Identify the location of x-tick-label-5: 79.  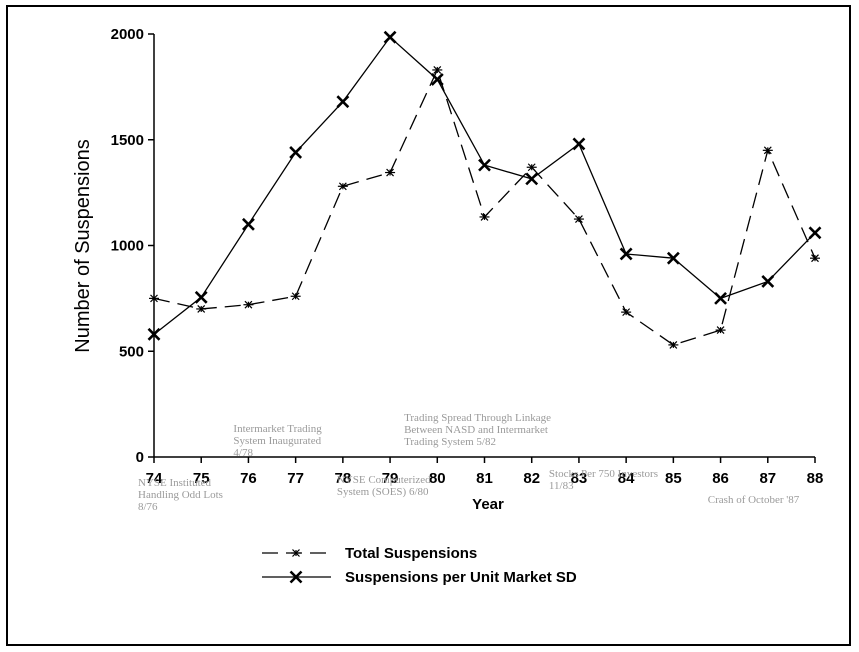
(390, 478).